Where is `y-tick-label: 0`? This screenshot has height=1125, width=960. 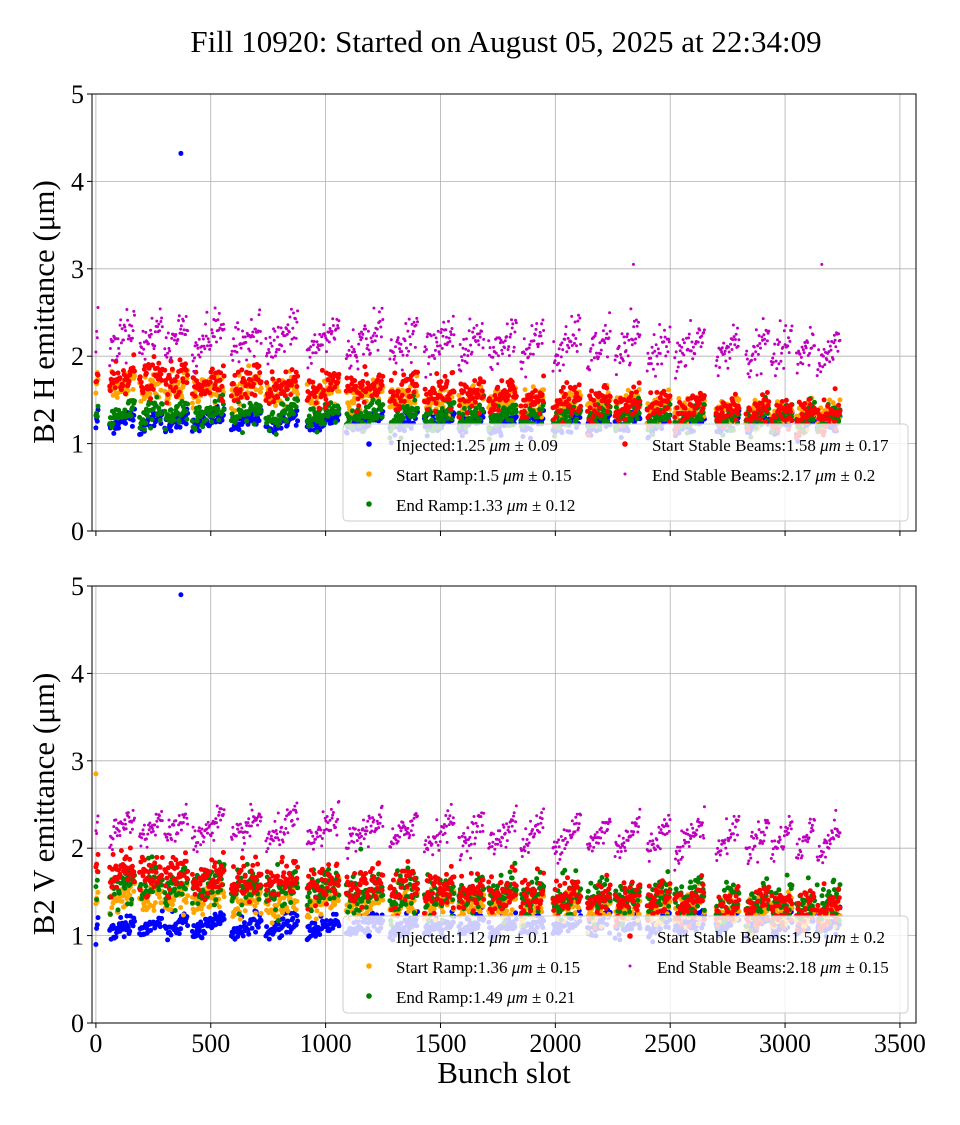
y-tick-label: 0 is located at coordinates (77, 531).